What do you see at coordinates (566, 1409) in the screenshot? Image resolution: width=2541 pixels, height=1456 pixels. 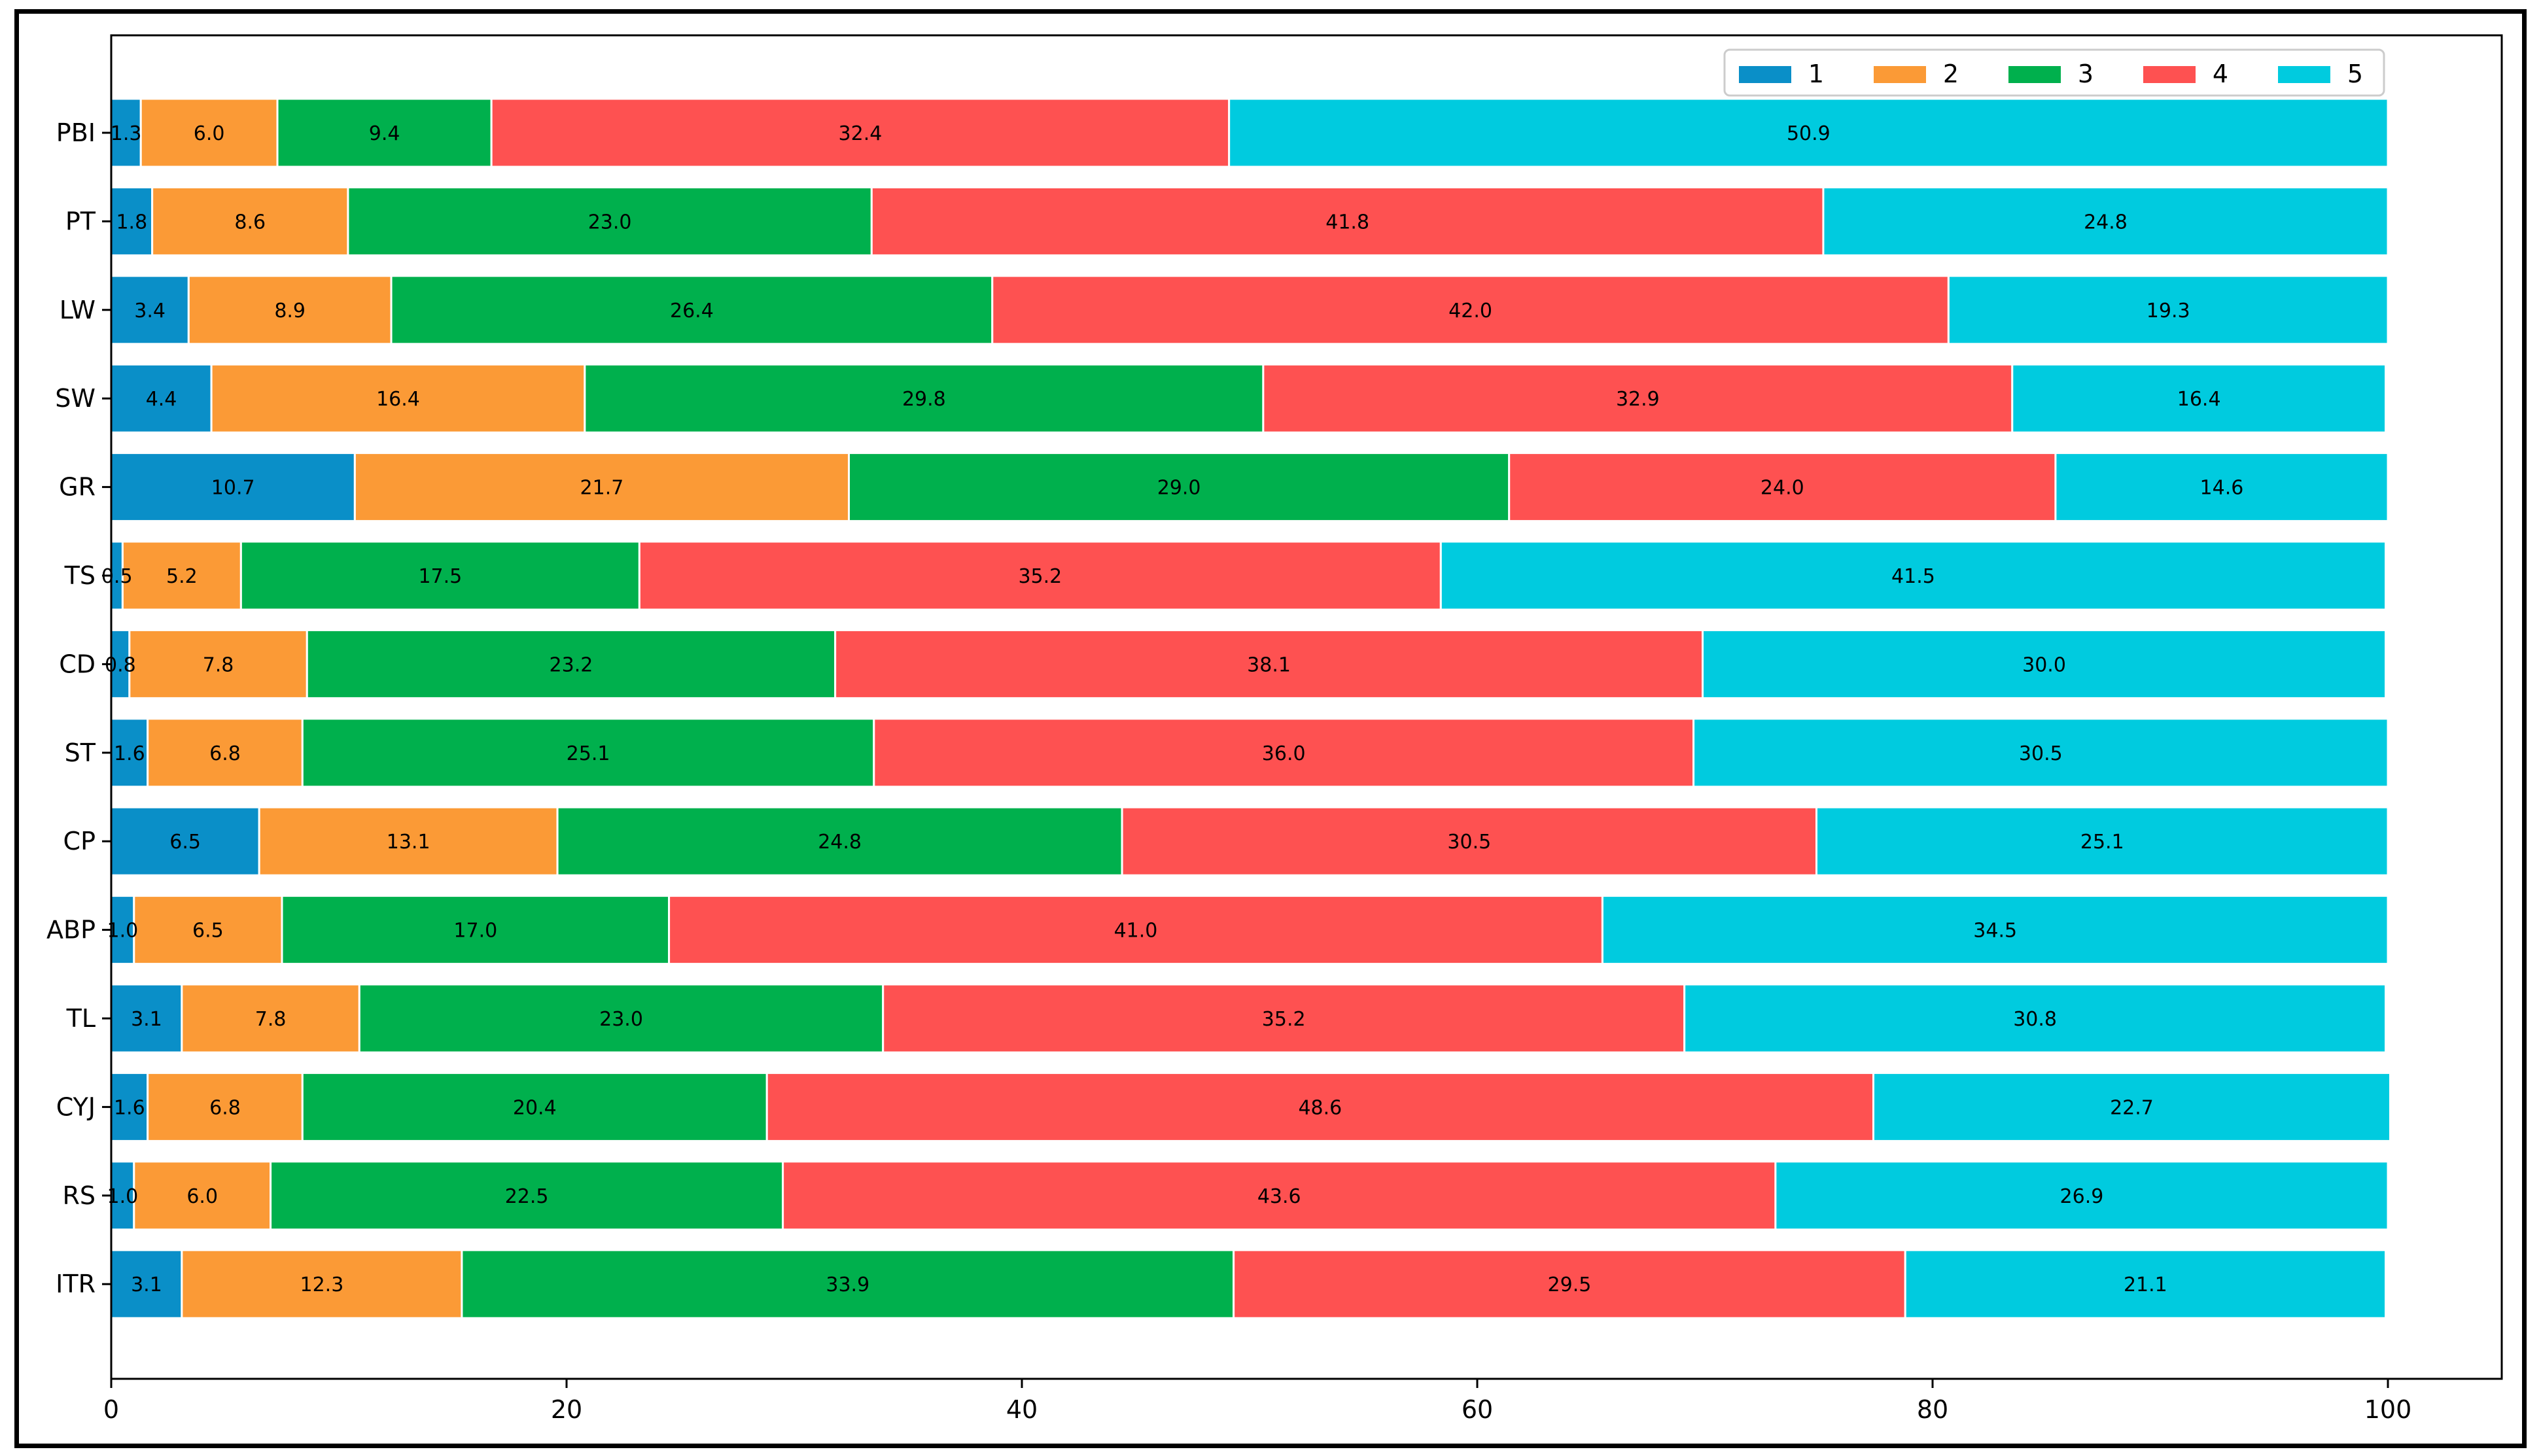 I see `x-tick-label-20: 20` at bounding box center [566, 1409].